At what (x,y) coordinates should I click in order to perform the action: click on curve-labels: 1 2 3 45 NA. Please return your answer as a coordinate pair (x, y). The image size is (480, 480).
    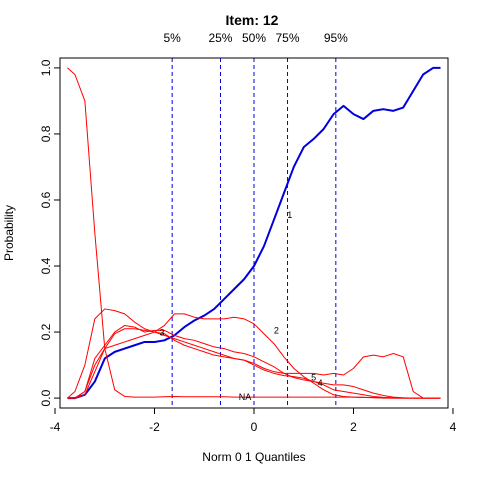
    Looking at the image, I should click on (240, 306).